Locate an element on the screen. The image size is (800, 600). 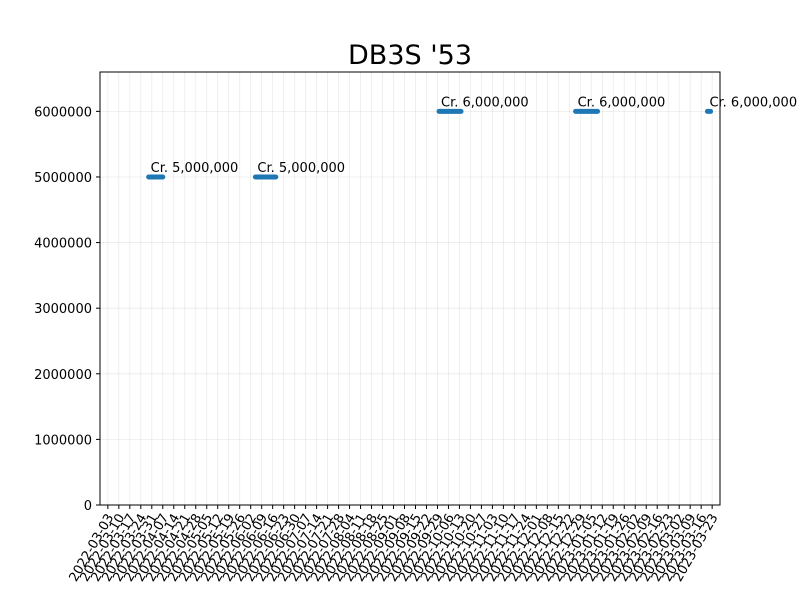
y-tick-label: 4000000 is located at coordinates (63, 244).